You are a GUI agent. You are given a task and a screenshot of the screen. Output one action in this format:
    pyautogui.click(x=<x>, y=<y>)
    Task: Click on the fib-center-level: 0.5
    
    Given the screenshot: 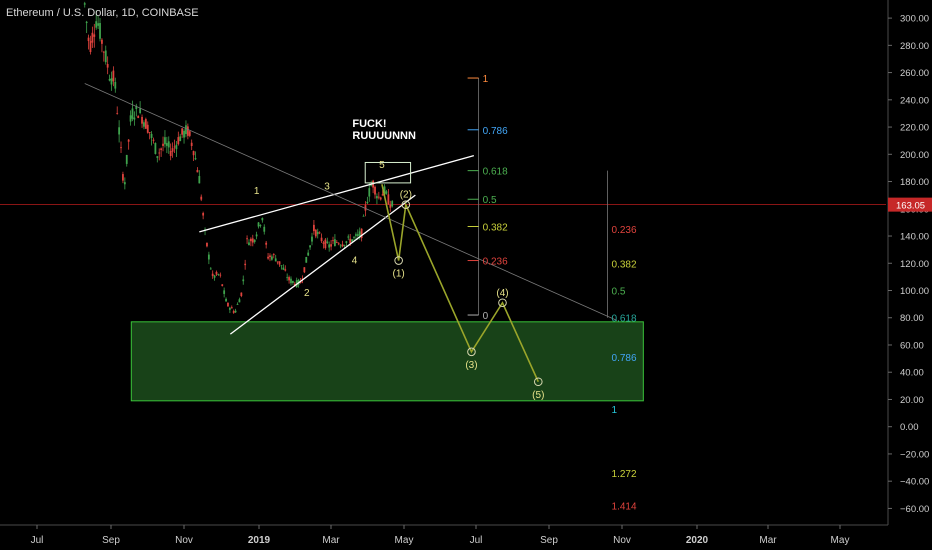 What is the action you would take?
    pyautogui.click(x=490, y=200)
    